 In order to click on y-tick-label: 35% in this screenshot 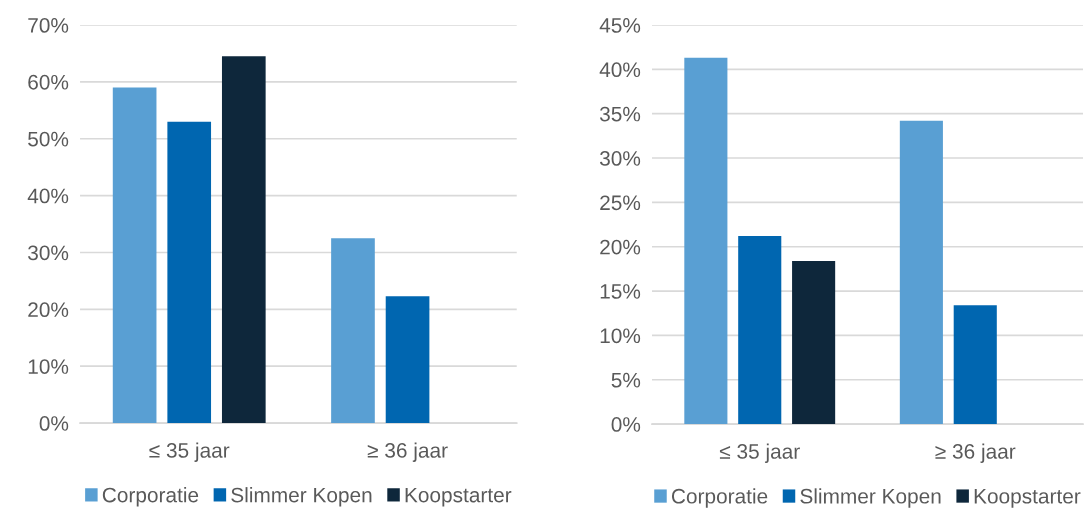, I will do `click(620, 114)`.